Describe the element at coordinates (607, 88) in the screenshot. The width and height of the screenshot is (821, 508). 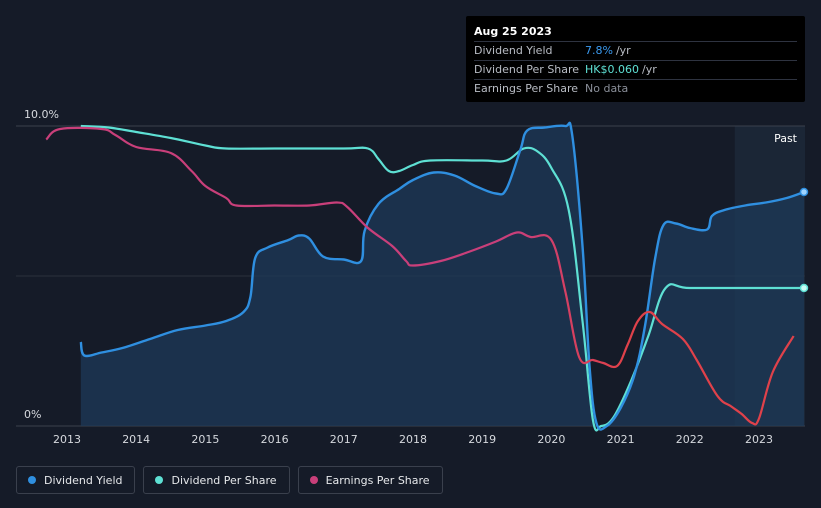
I see `tooltip-row-value: No data` at that location.